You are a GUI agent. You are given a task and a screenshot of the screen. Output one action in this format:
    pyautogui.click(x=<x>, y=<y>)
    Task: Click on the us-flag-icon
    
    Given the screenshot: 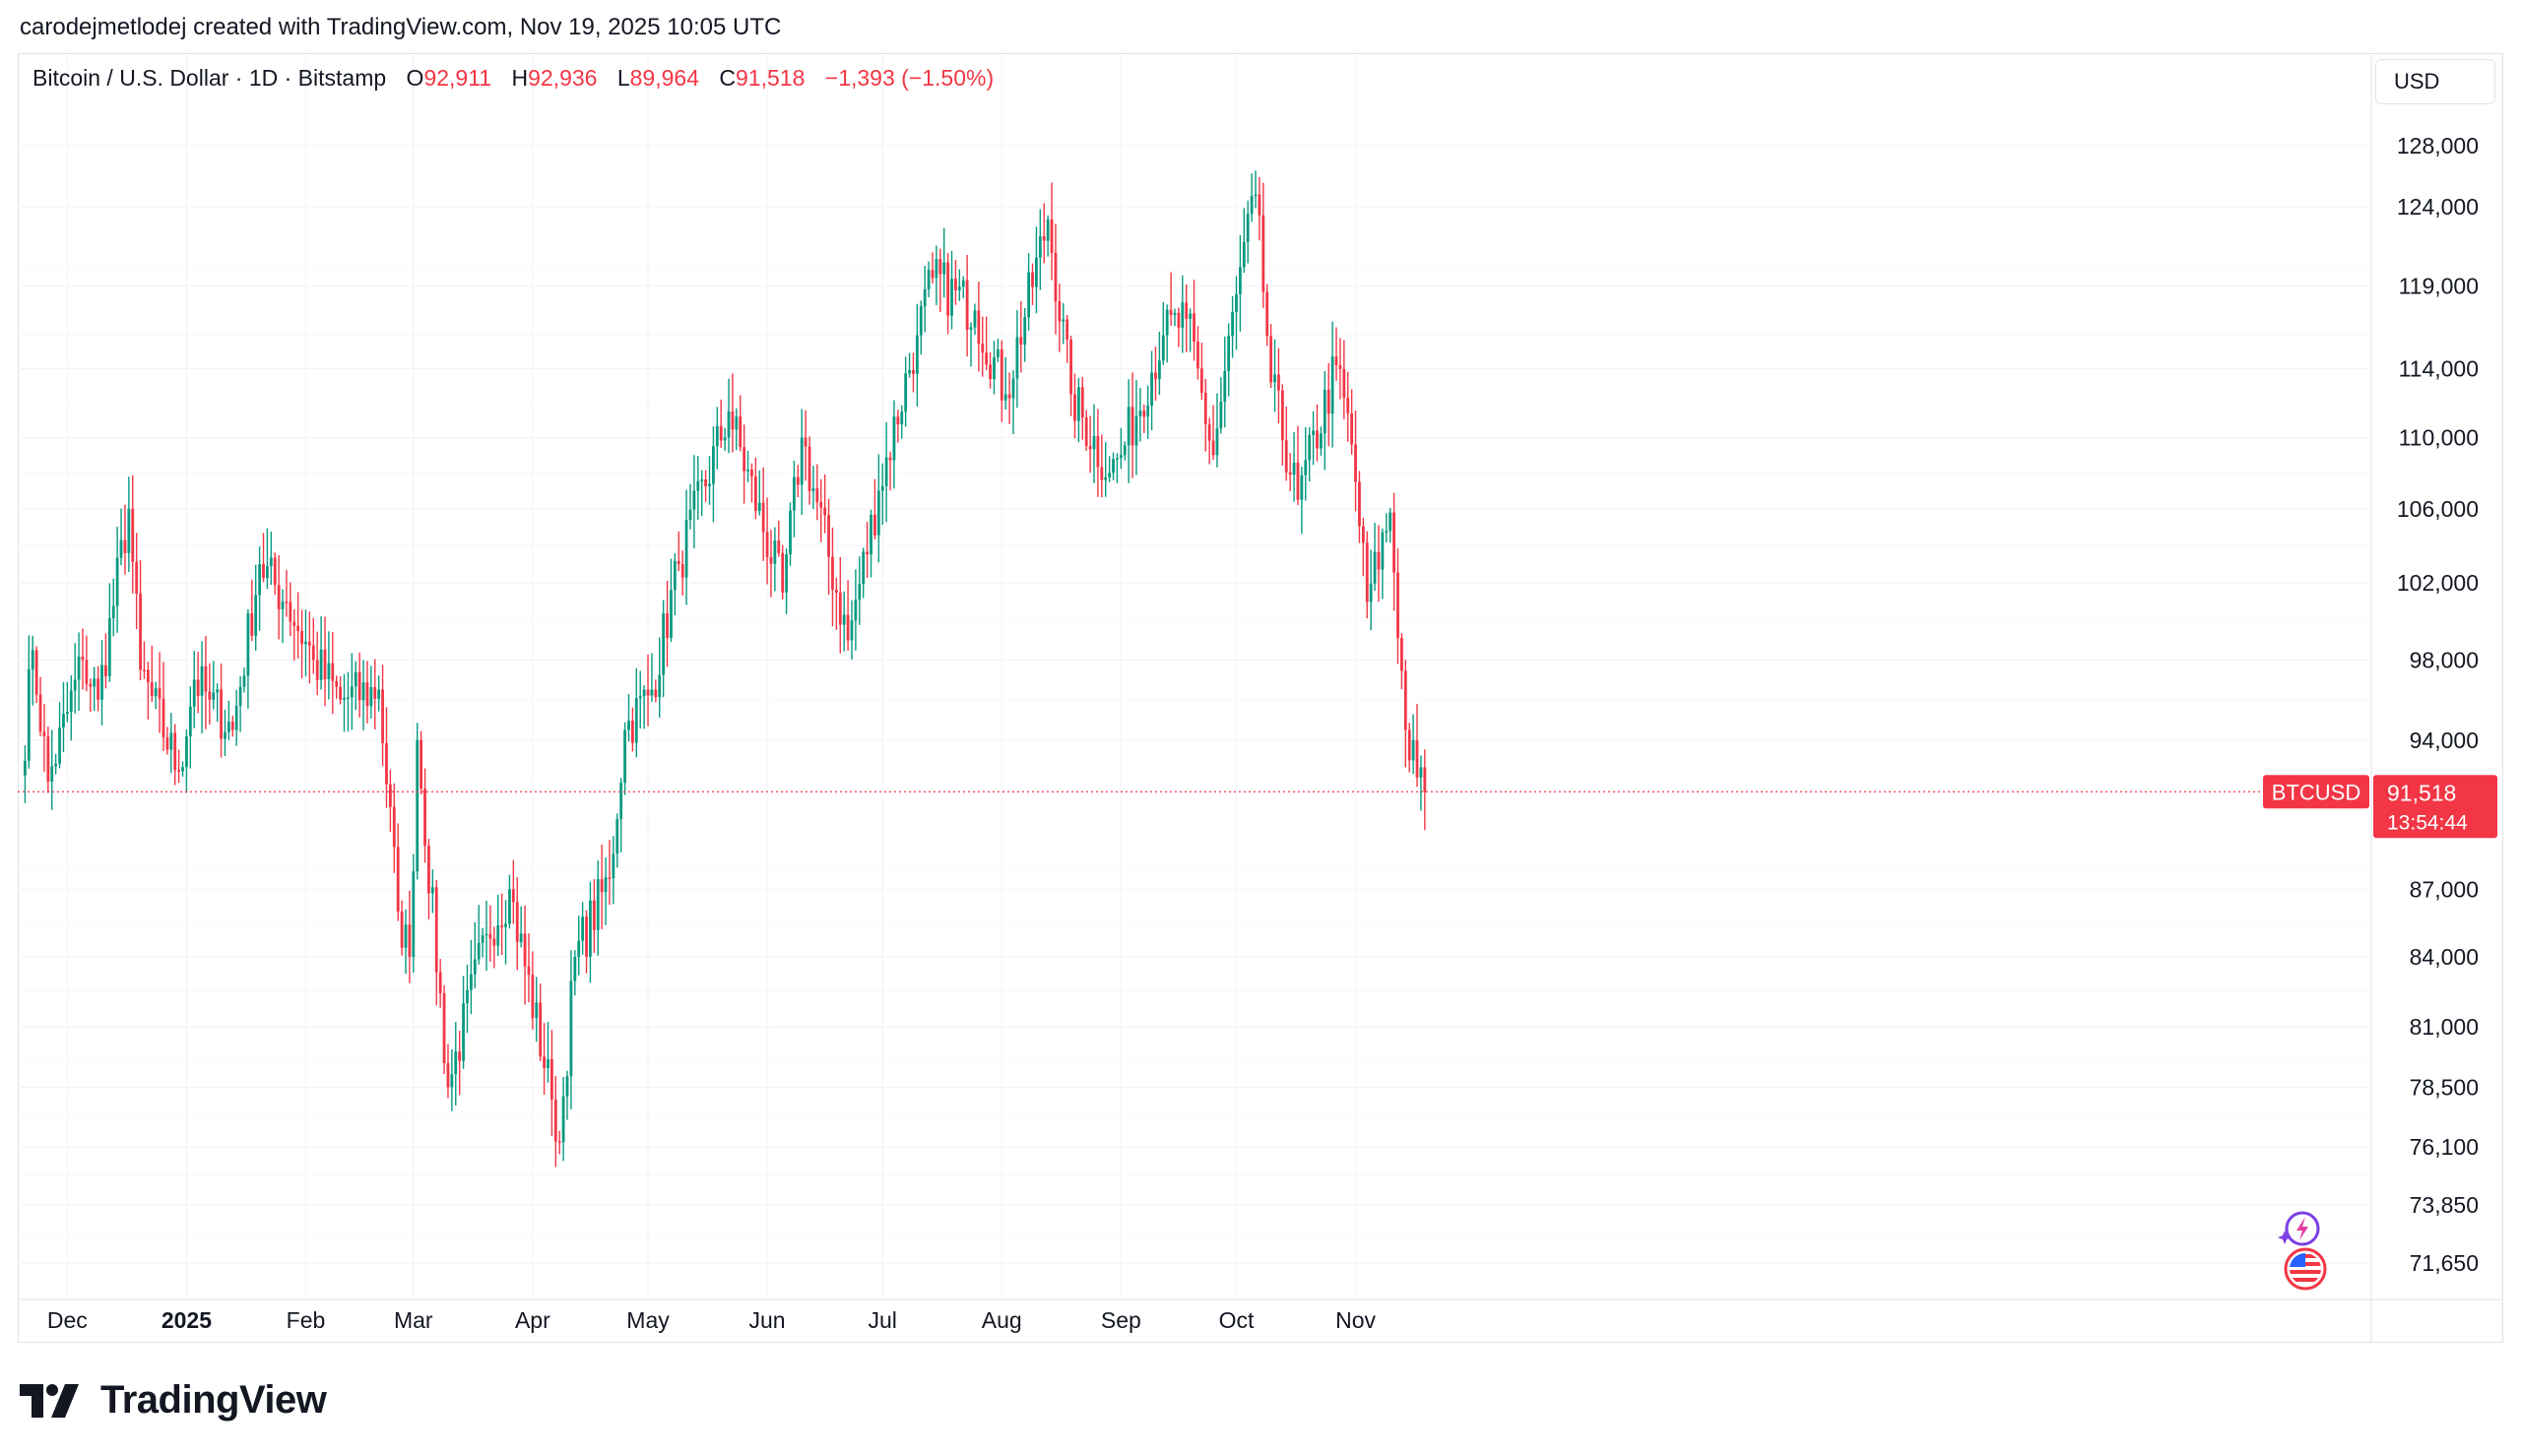 What is the action you would take?
    pyautogui.click(x=2305, y=1269)
    